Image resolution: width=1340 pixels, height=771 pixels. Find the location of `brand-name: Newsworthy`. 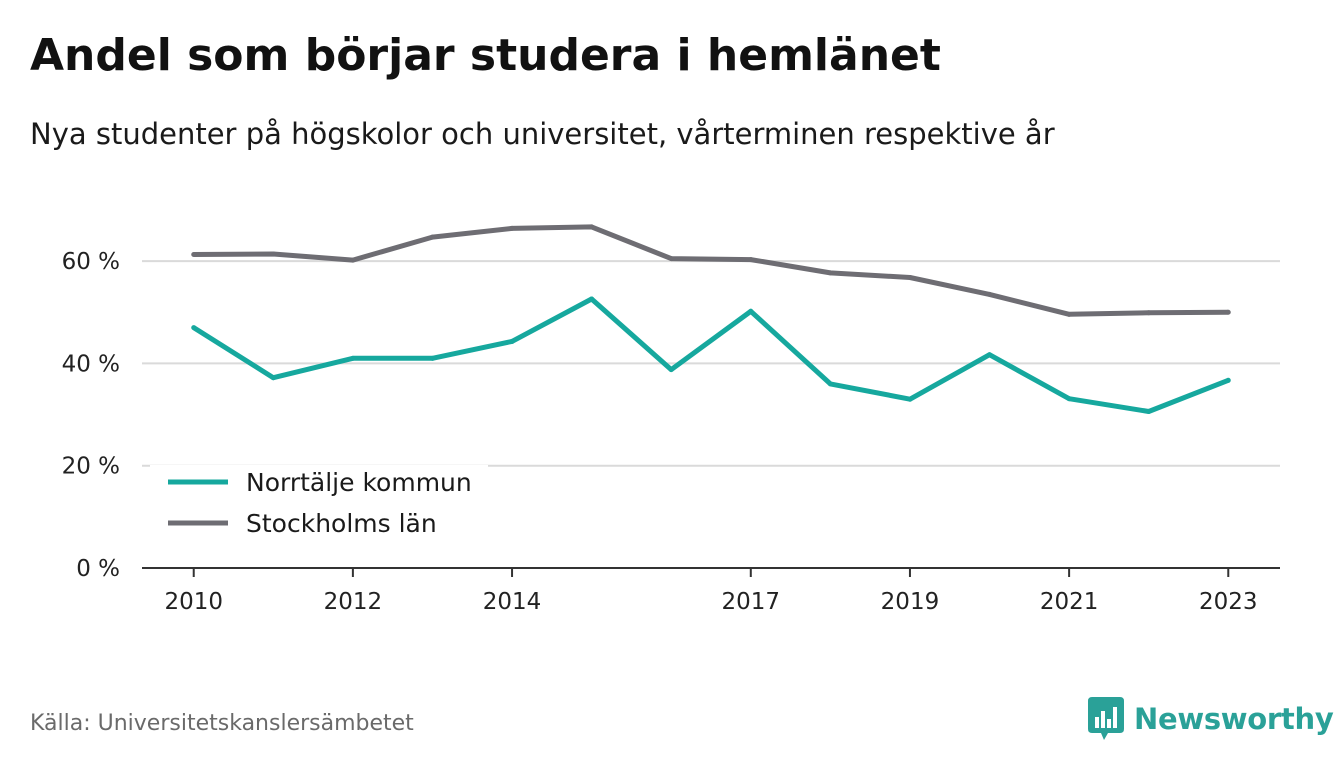

brand-name: Newsworthy is located at coordinates (1234, 719).